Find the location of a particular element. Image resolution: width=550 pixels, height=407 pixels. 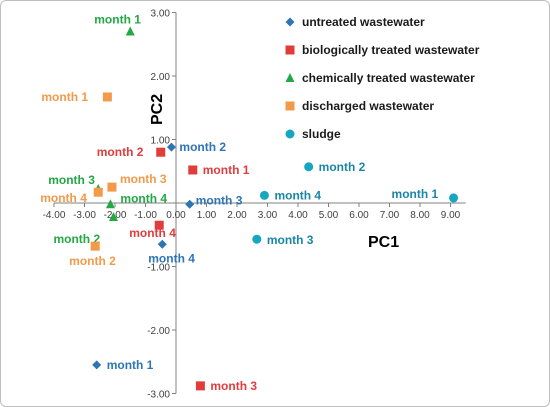

x-tick-label: 6.00 is located at coordinates (359, 215).